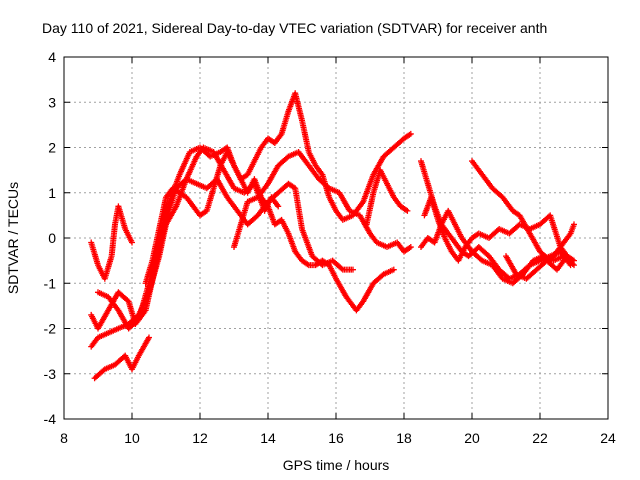 This screenshot has width=640, height=480. What do you see at coordinates (52, 57) in the screenshot?
I see `y-tick-label: 4` at bounding box center [52, 57].